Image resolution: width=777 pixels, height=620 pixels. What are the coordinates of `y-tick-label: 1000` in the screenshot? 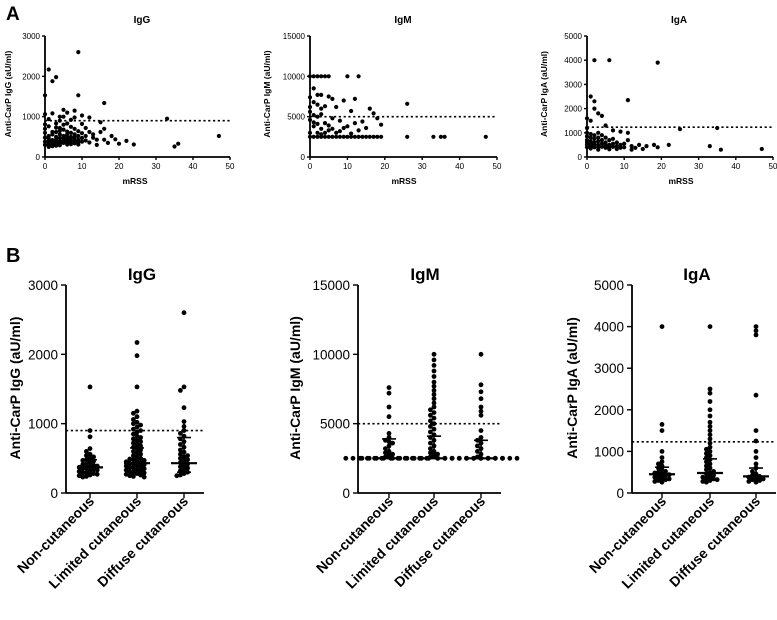 It's located at (609, 451).